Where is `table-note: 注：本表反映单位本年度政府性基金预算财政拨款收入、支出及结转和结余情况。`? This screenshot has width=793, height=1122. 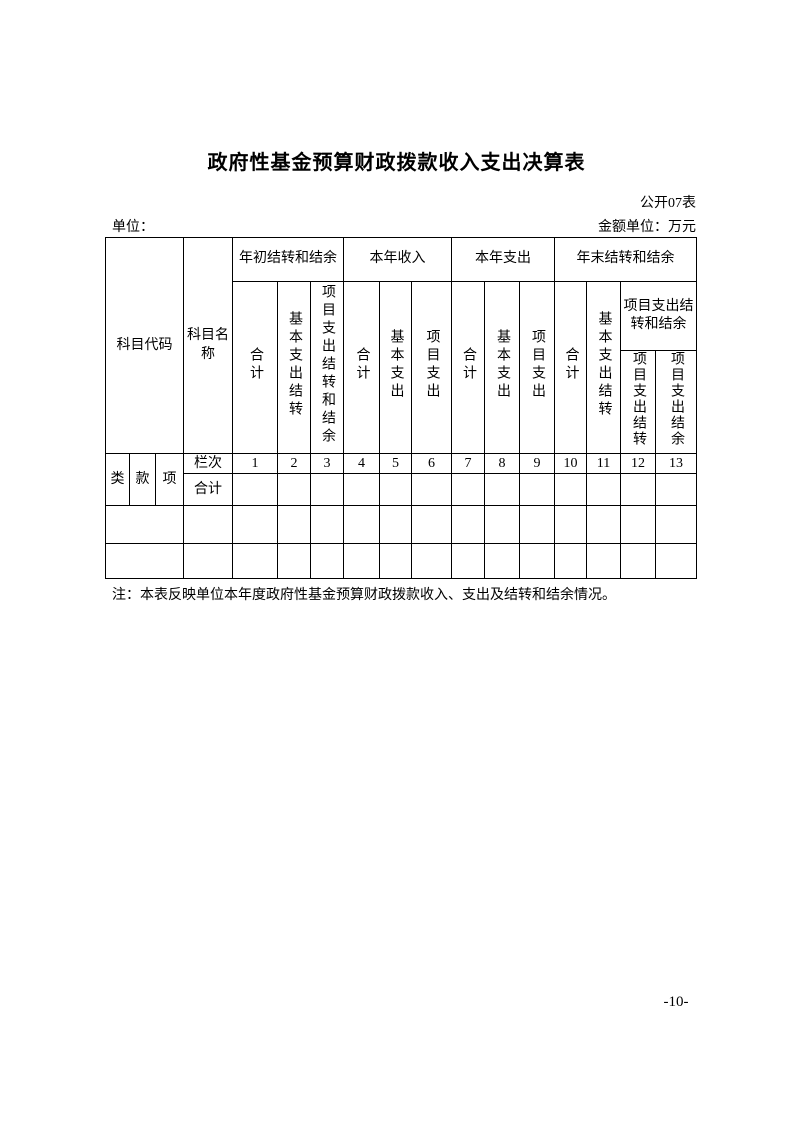 table-note: 注：本表反映单位本年度政府性基金预算财政拨款收入、支出及结转和结余情况。 is located at coordinates (364, 595).